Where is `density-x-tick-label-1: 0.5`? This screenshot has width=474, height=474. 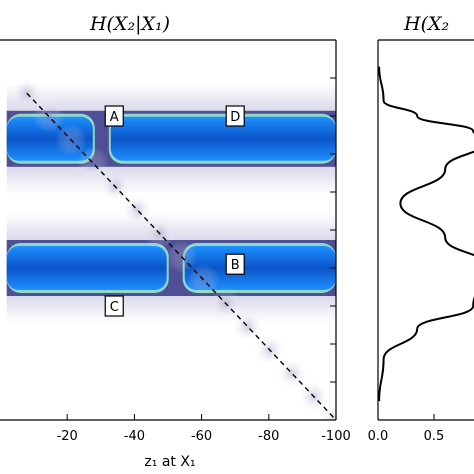
density-x-tick-label-1: 0.5 is located at coordinates (434, 436).